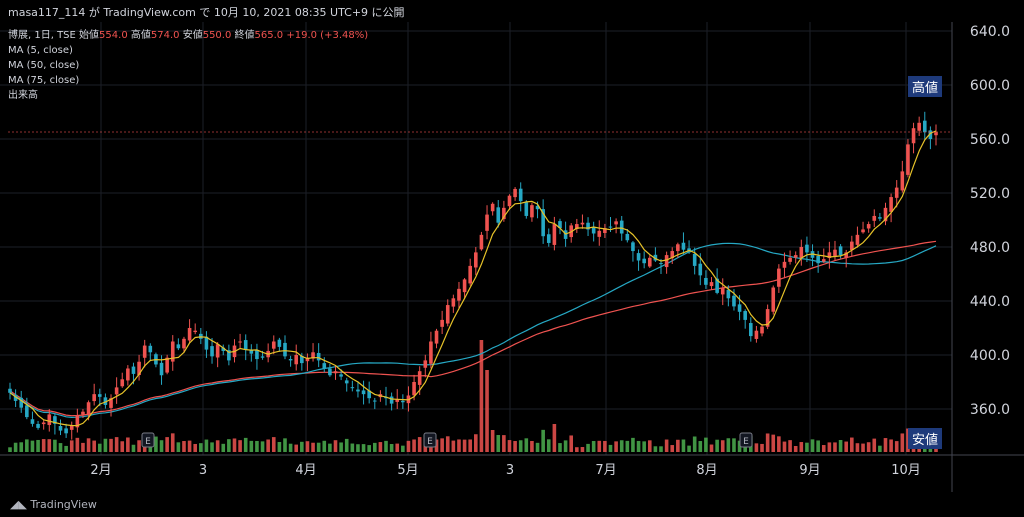 The image size is (1024, 517). Describe the element at coordinates (44, 65) in the screenshot. I see `ma50-legend: MA (50, close)` at that location.